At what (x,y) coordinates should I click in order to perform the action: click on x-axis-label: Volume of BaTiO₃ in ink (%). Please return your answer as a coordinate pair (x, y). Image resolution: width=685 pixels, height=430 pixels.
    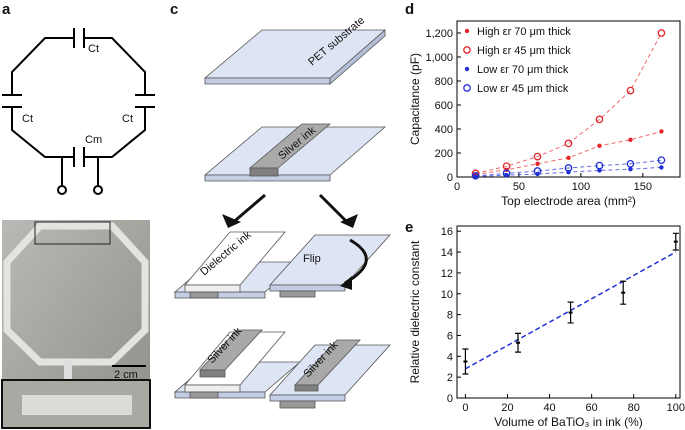
    Looking at the image, I should click on (568, 422).